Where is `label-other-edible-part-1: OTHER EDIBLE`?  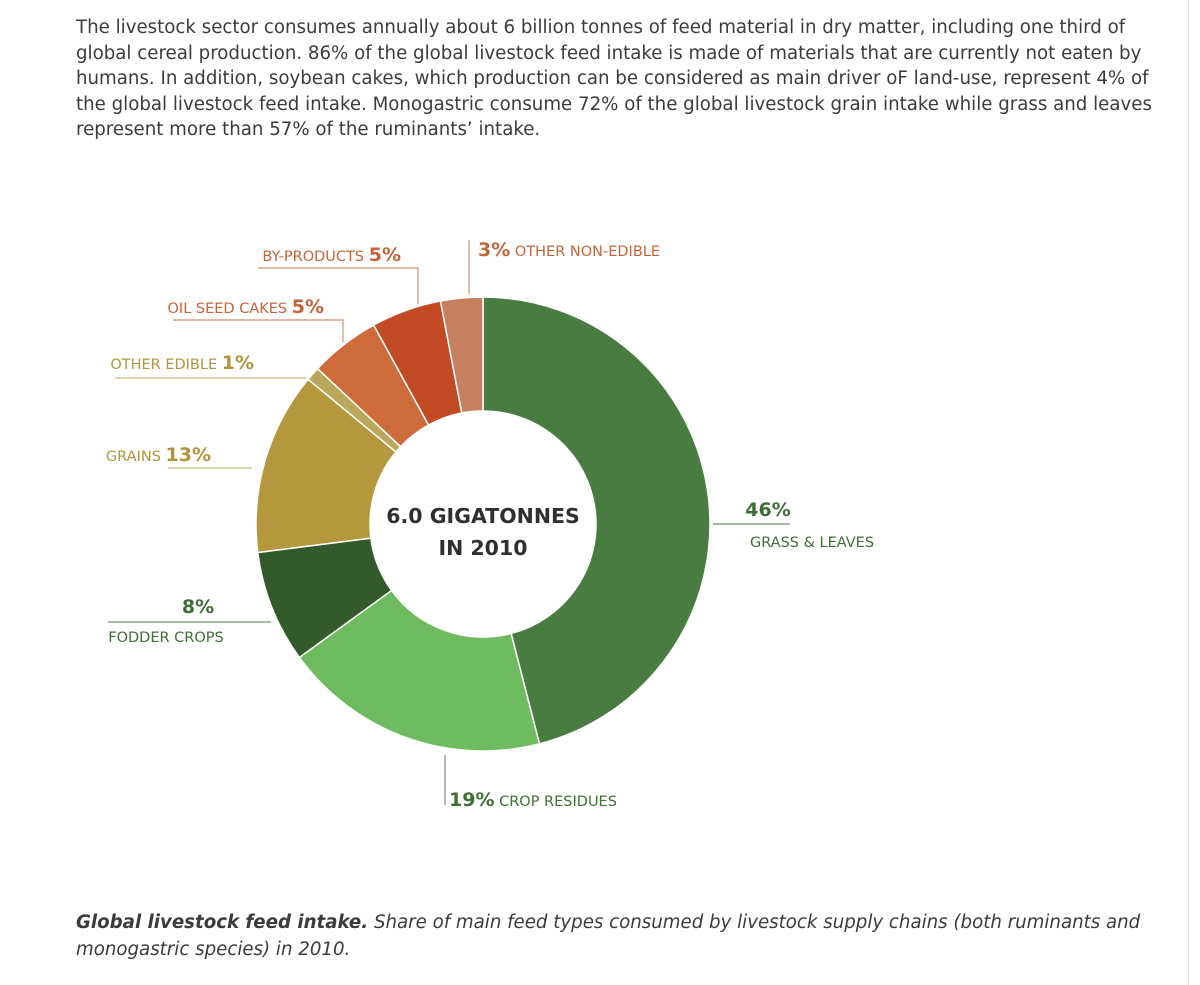
label-other-edible-part-1: OTHER EDIBLE is located at coordinates (165, 365).